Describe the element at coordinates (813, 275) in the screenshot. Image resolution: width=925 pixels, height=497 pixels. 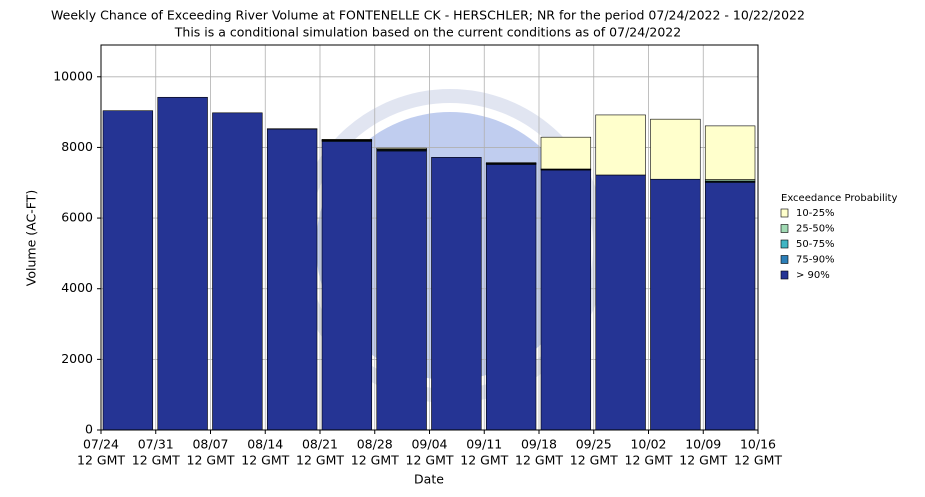
I see `legend-label: > 90%` at that location.